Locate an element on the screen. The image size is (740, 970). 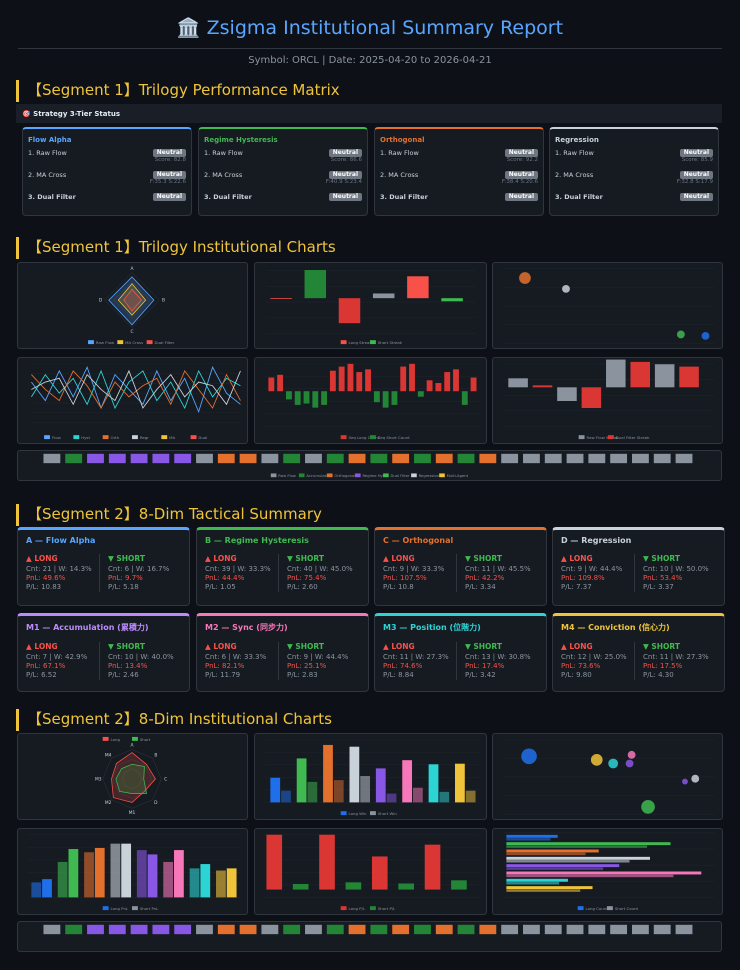
short-pnl: PnL: 17.4% is located at coordinates (485, 666).